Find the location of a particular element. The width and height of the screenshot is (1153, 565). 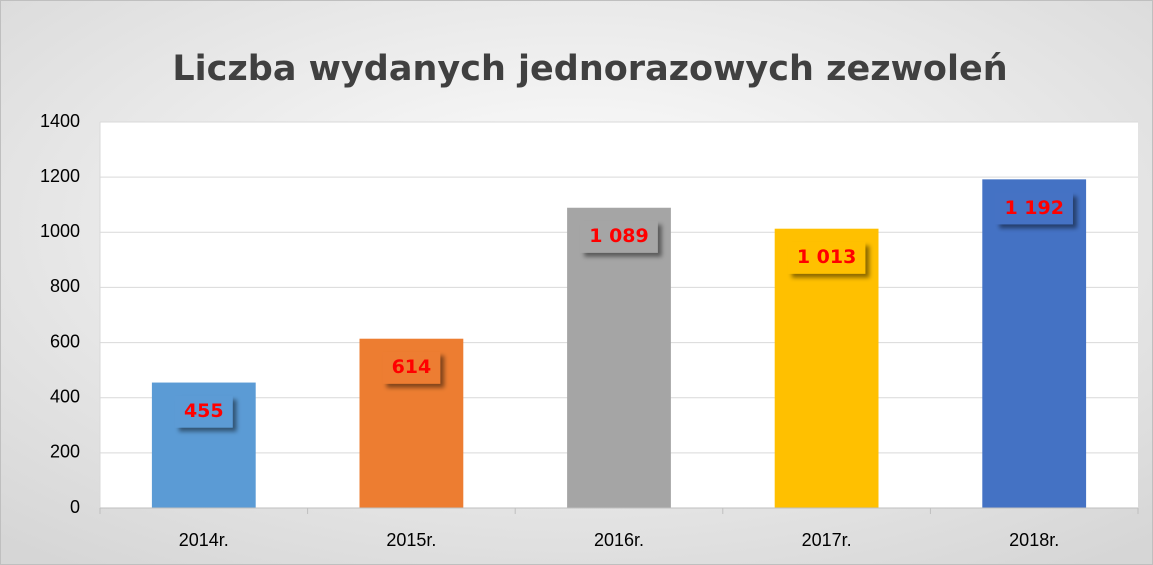

y-tick-label: 1400 is located at coordinates (60, 121).